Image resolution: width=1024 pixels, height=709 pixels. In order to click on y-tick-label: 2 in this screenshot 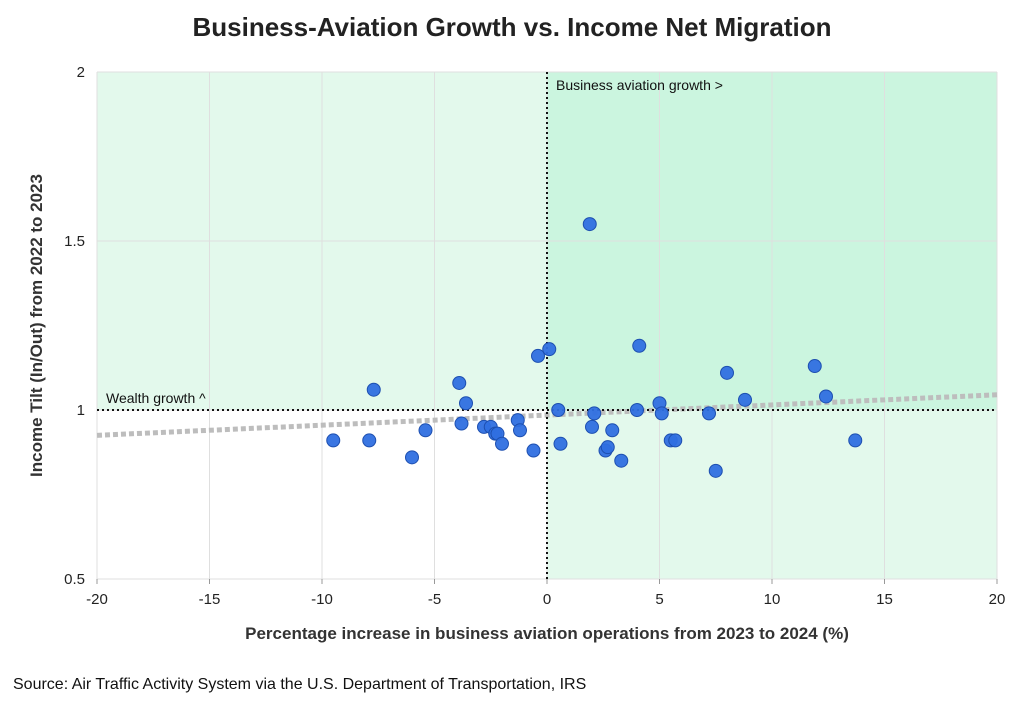, I will do `click(81, 72)`.